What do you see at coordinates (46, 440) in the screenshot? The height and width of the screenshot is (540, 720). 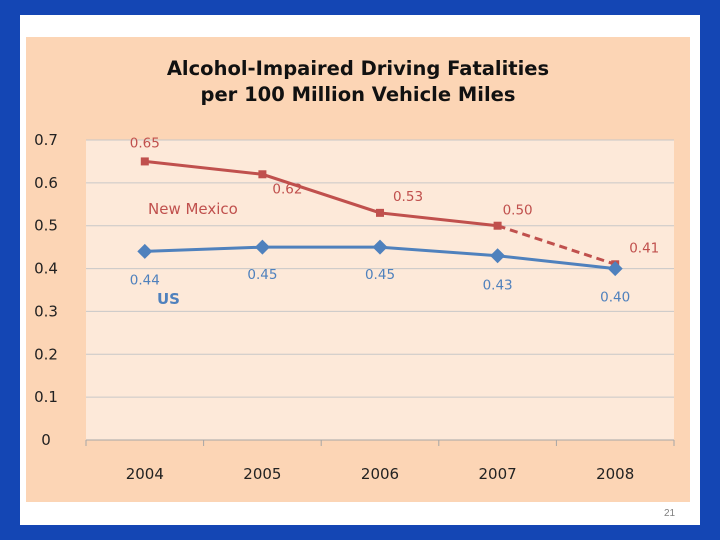 I see `y-tick-label: 0` at bounding box center [46, 440].